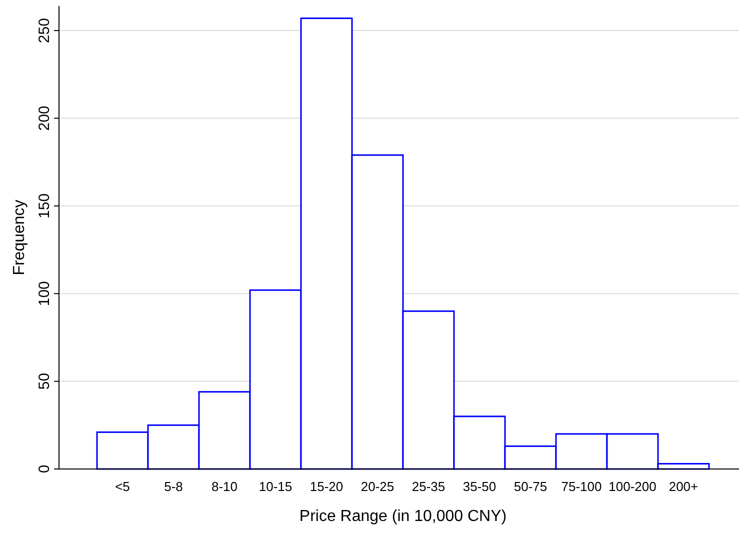  I want to click on y-tick-label: 150, so click(44, 205).